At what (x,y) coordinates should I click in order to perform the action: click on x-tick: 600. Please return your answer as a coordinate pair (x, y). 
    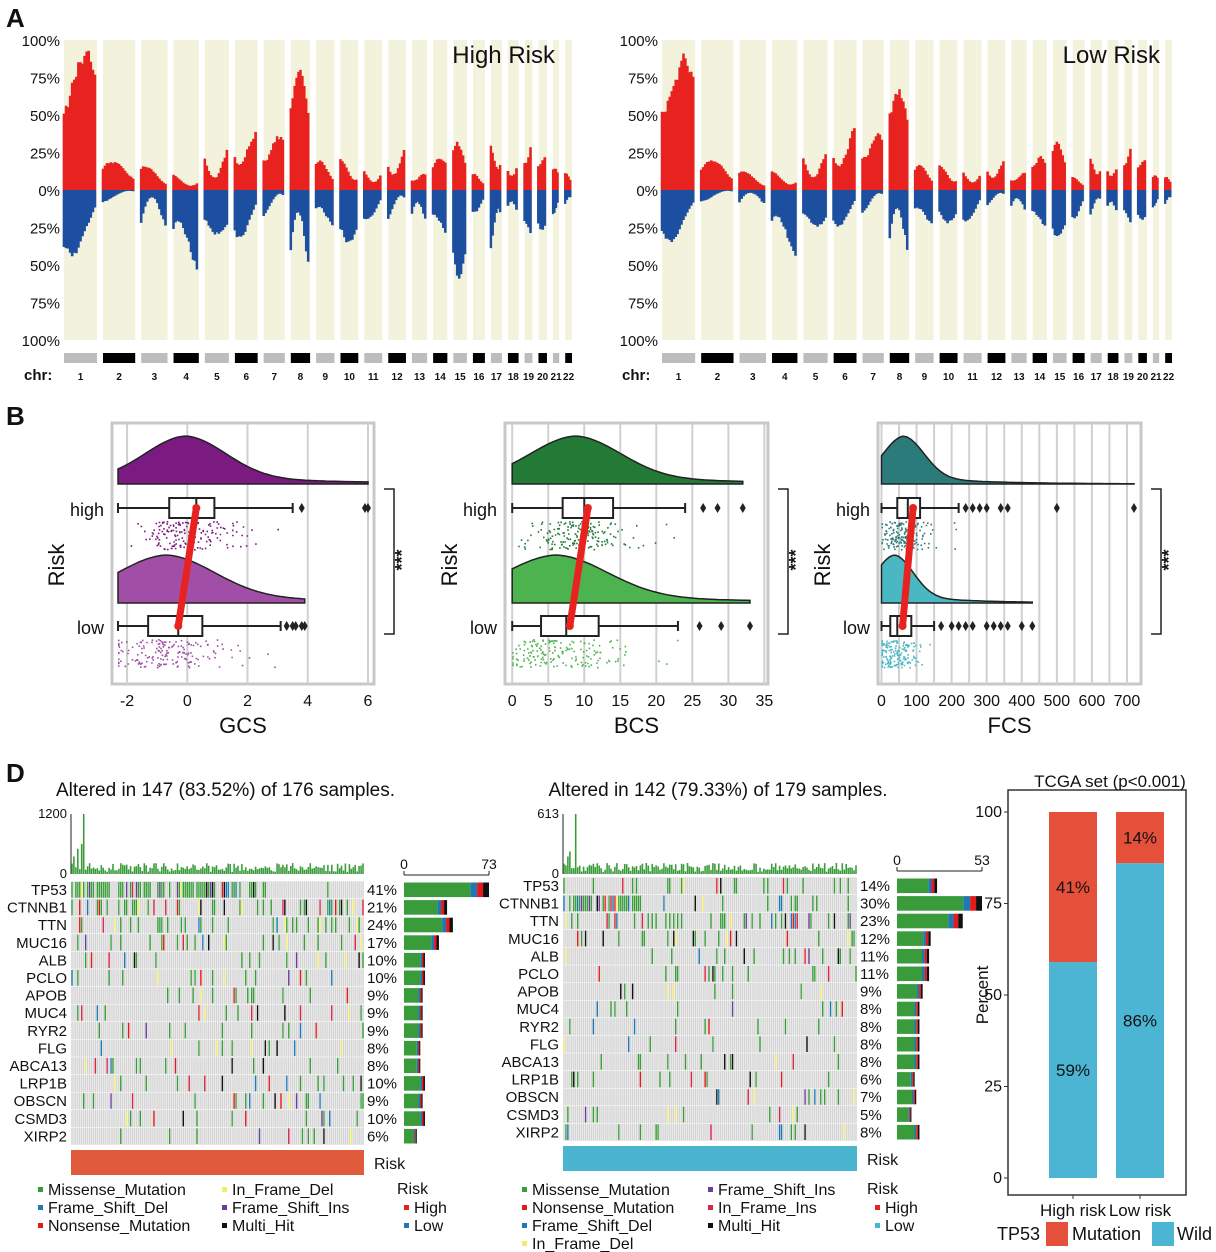
    Looking at the image, I should click on (1092, 701).